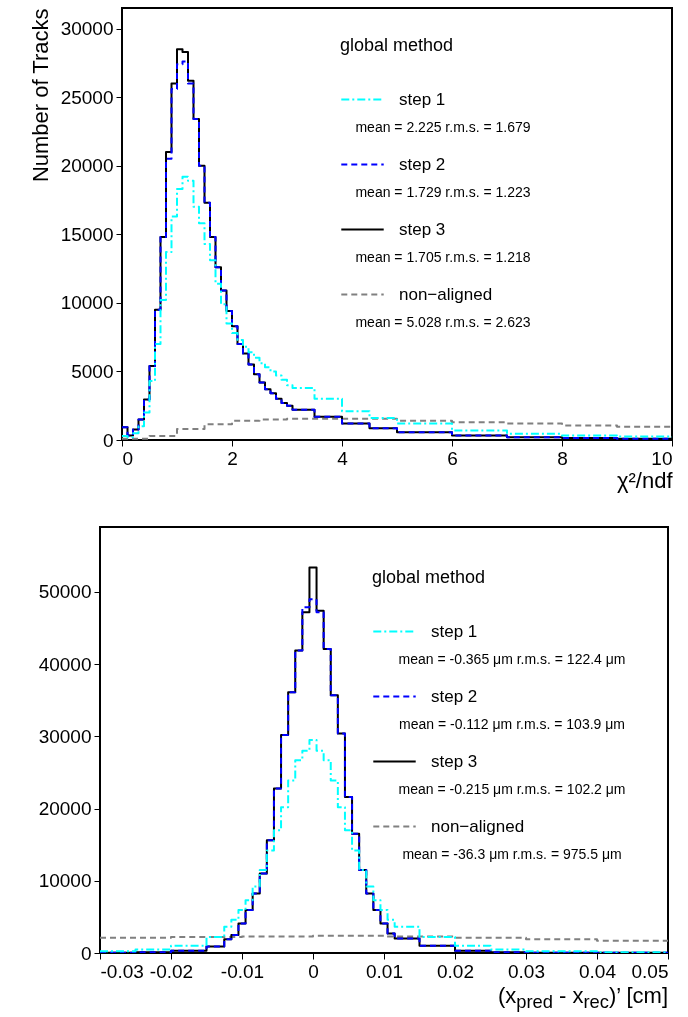  I want to click on annotation: mean = 2.225 r.m.s. = 1.679, so click(443, 127).